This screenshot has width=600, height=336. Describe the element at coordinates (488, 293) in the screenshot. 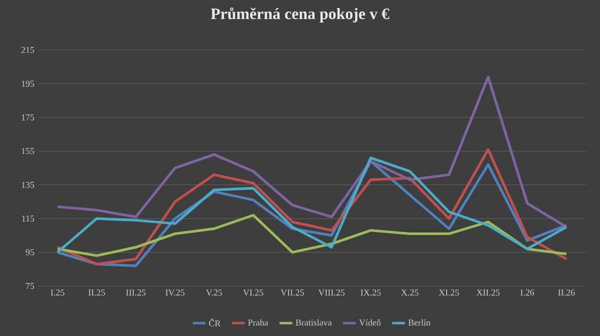

I see `x-tick-label: XII.25` at that location.